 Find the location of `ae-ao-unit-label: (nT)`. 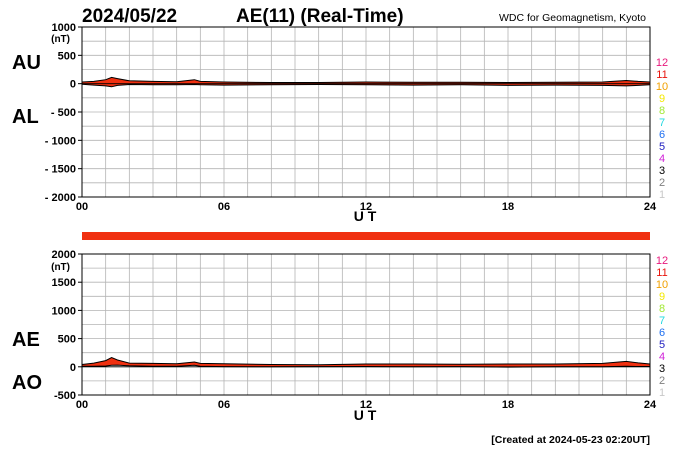

ae-ao-unit-label: (nT) is located at coordinates (60, 267).